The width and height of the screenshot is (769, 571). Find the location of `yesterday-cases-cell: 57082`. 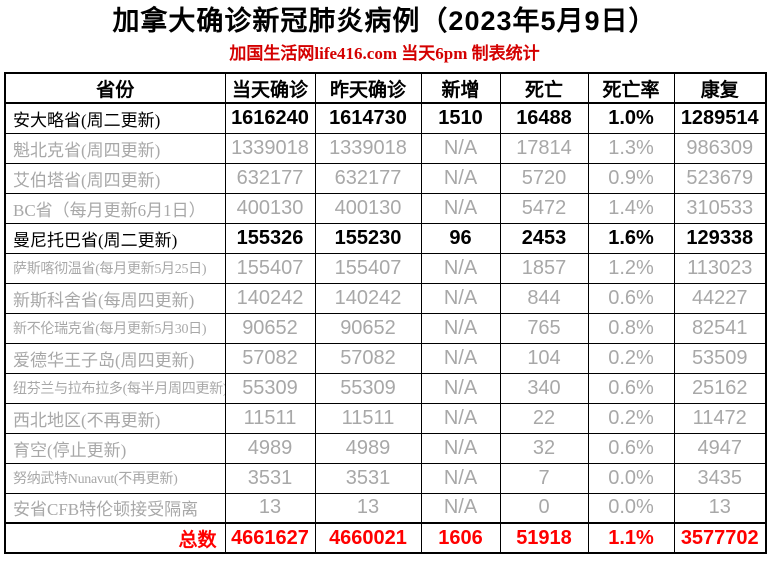

yesterday-cases-cell: 57082 is located at coordinates (368, 358).